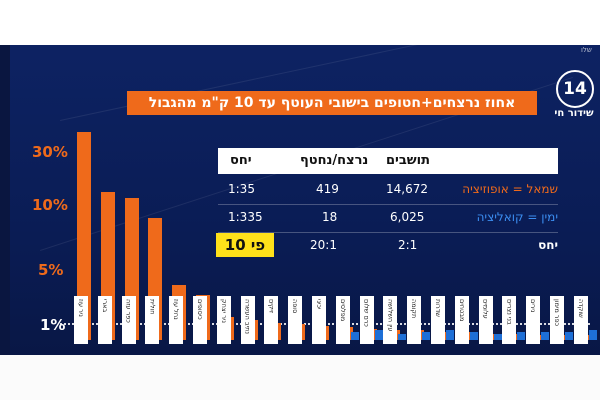  Describe the element at coordinates (574, 113) in the screenshot. I see `live-label: שידור חי` at that location.